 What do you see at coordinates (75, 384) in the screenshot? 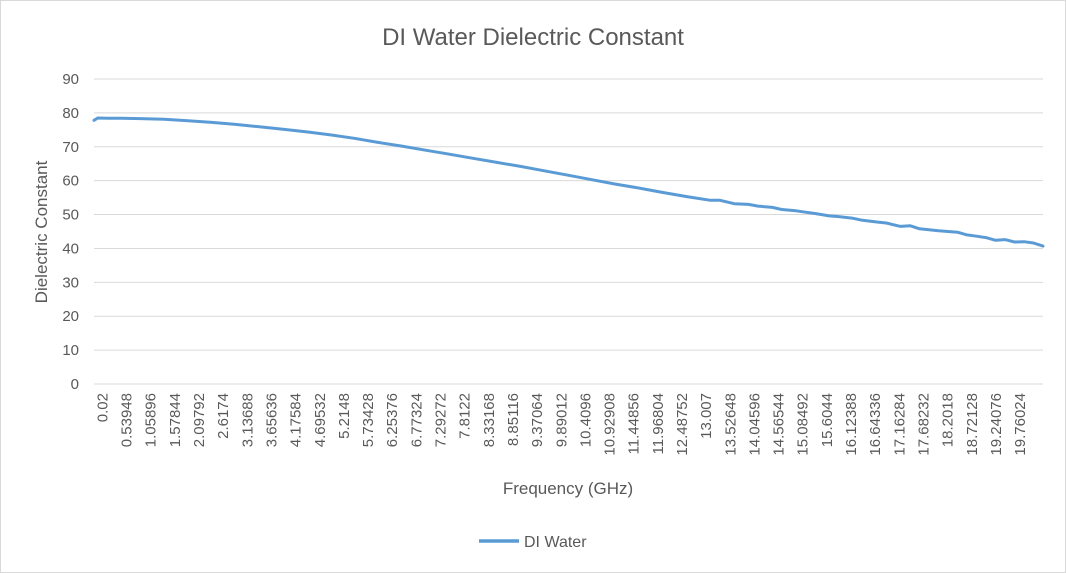
I see `y-tick-label: 0` at bounding box center [75, 384].